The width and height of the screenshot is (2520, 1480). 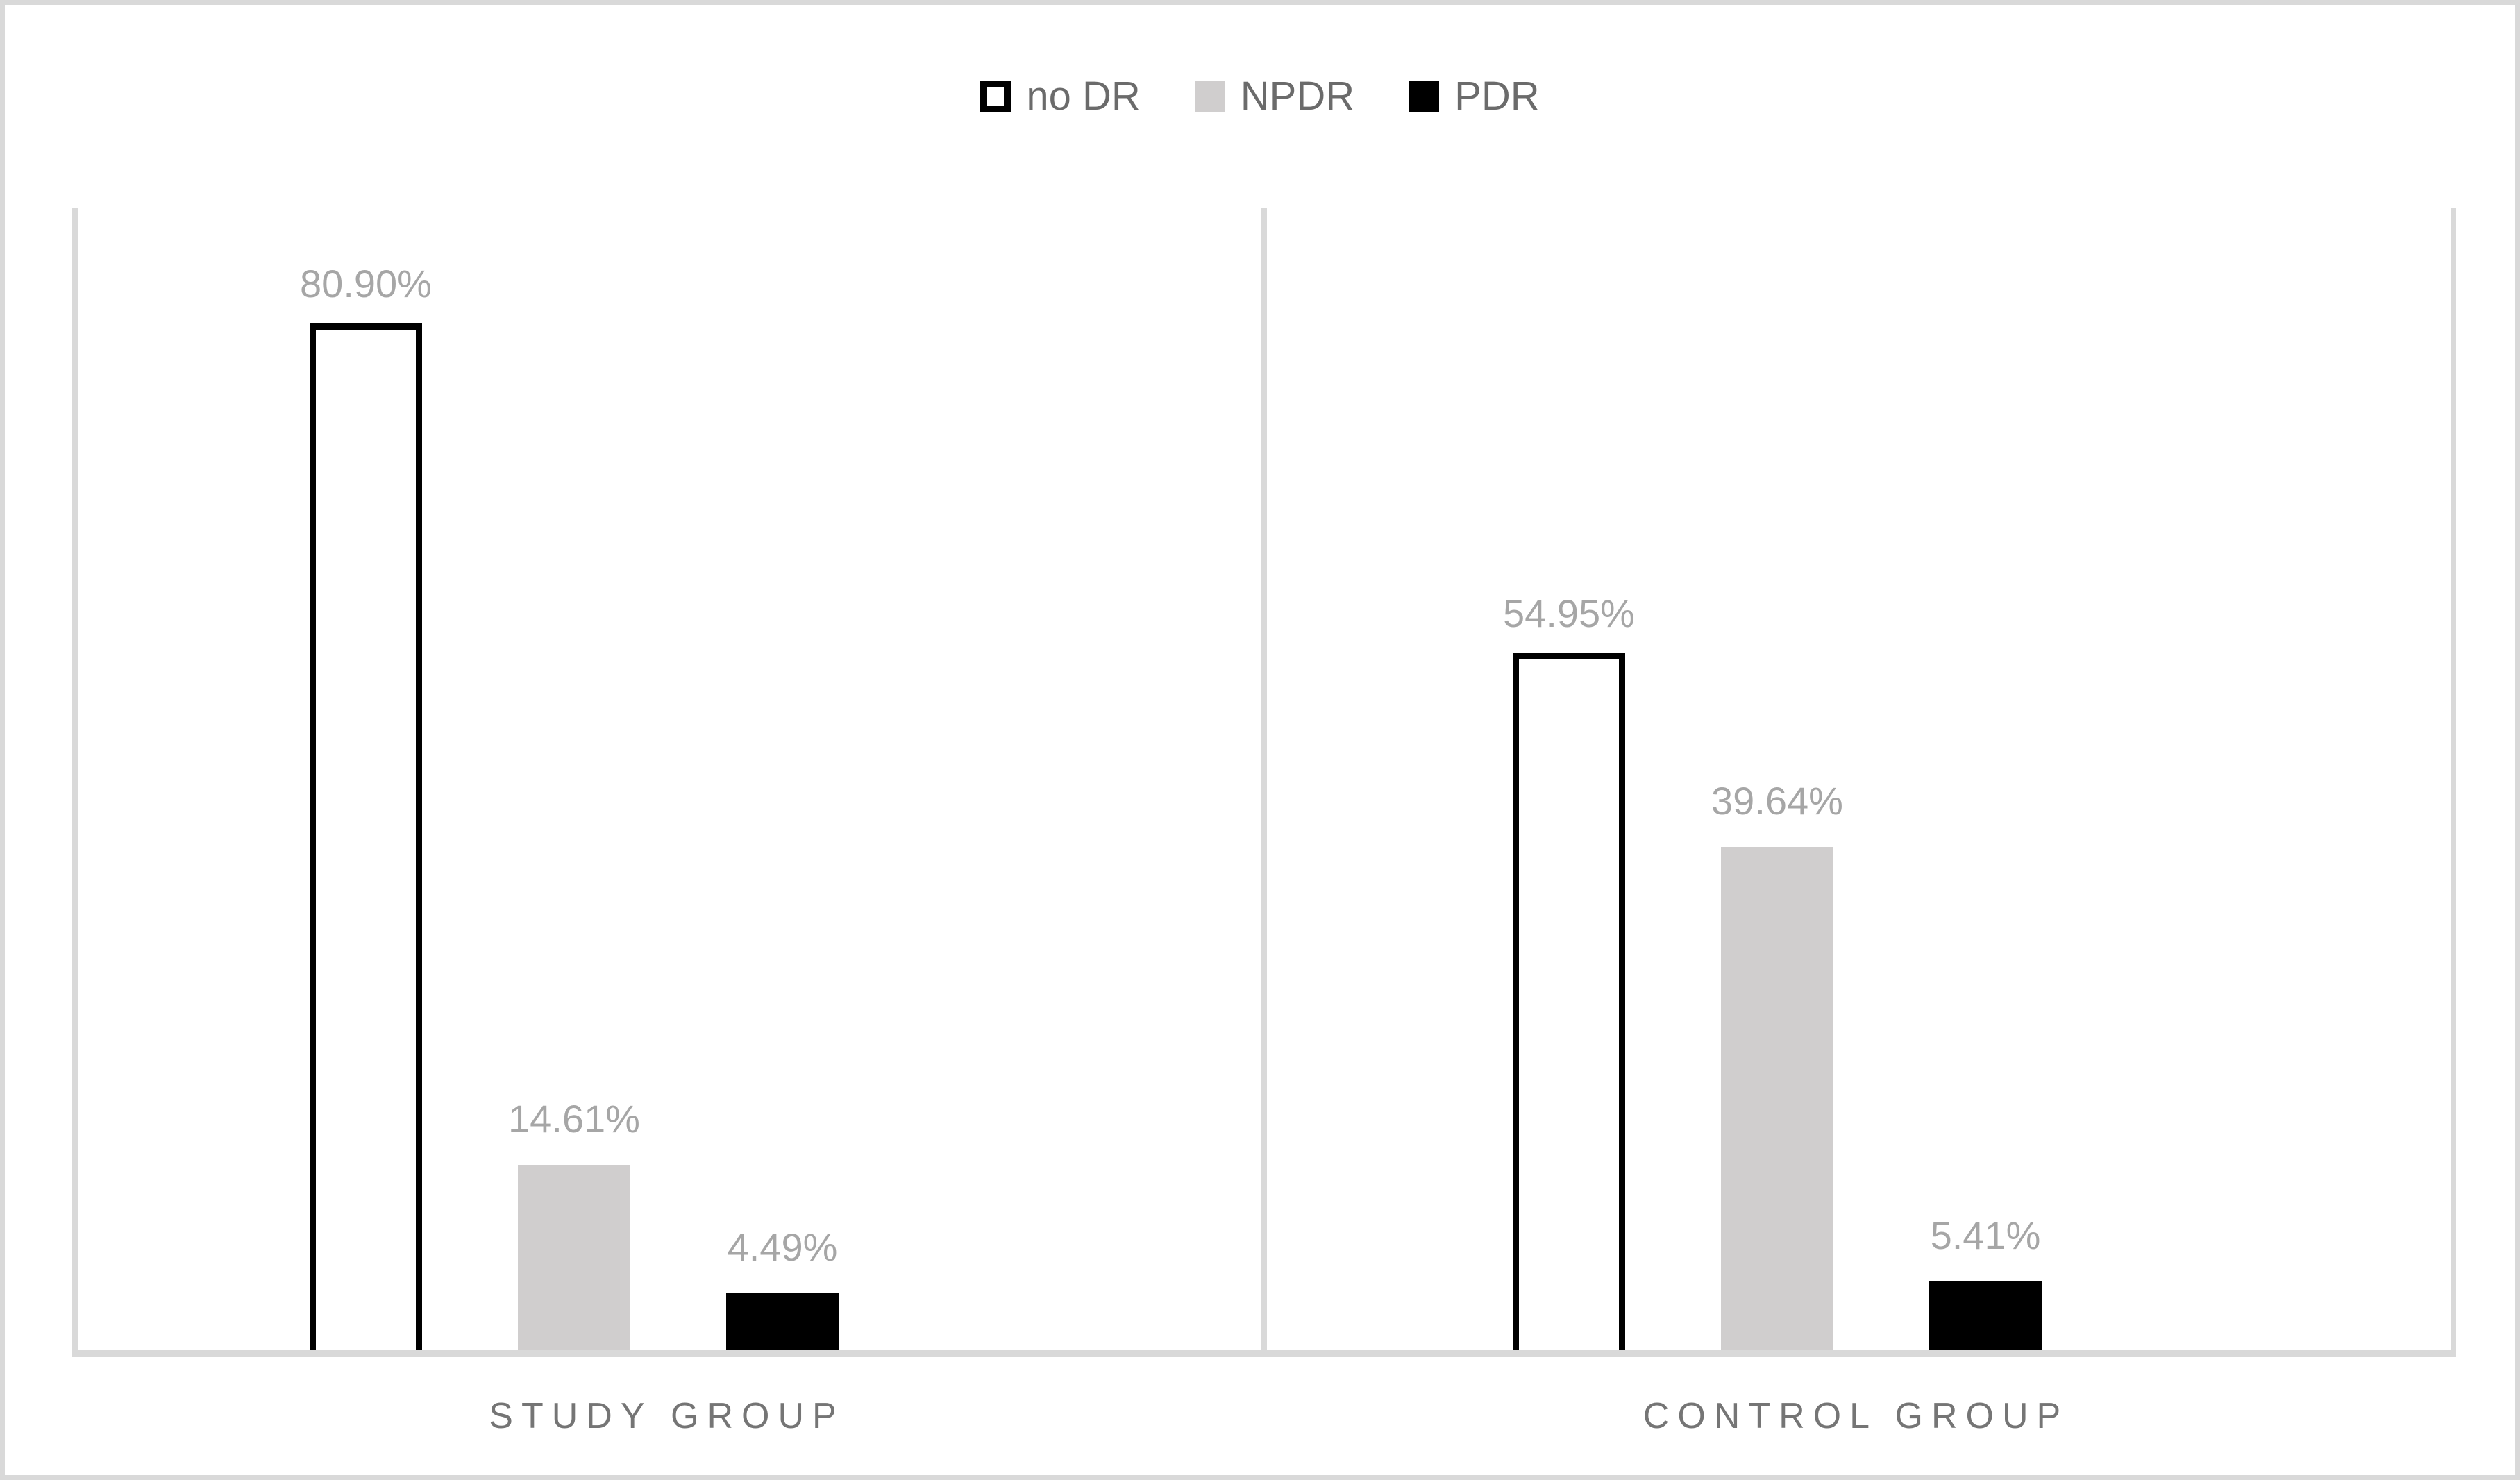 I want to click on bar-study-pdr: 4.49%, so click(x=782, y=1289).